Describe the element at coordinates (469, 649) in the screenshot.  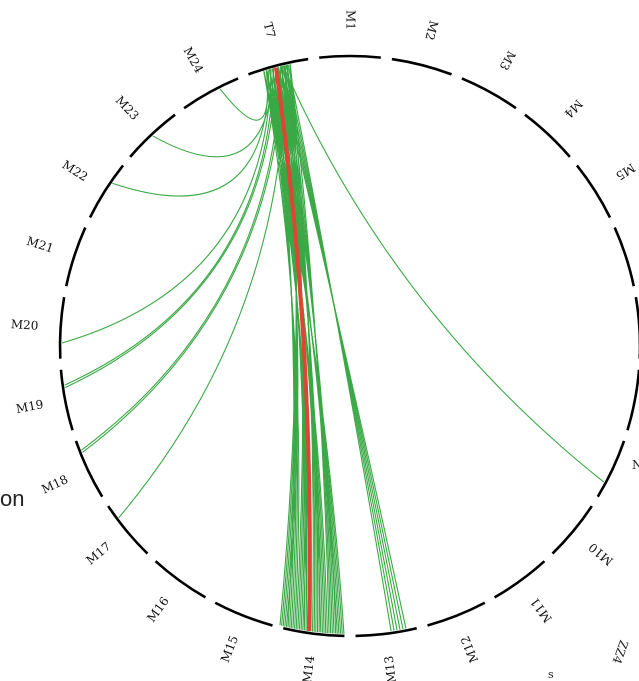
I see `segment-label-m12: M12` at that location.